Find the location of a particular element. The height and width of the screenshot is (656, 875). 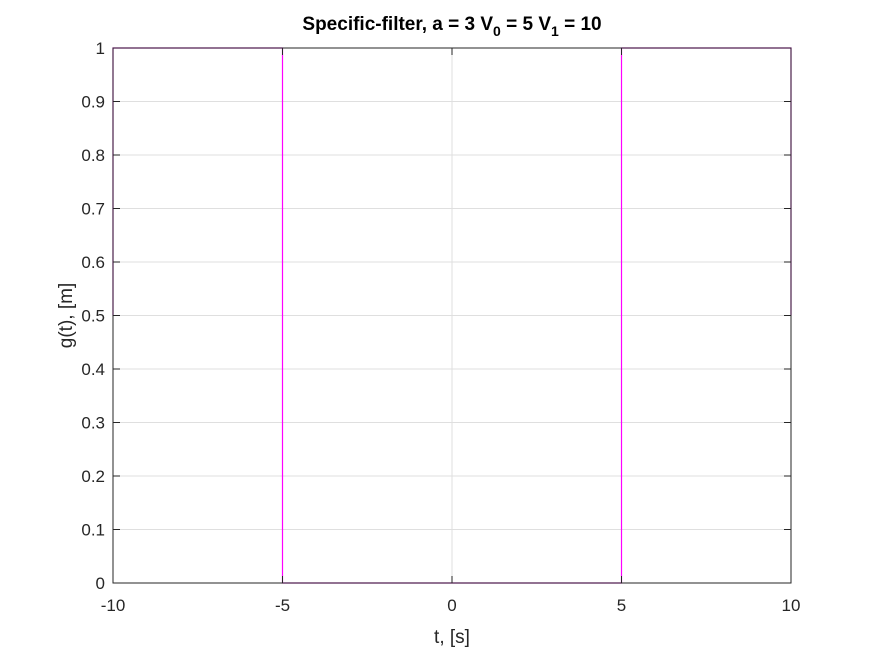

y-tick-label: 0.7 is located at coordinates (93, 209).